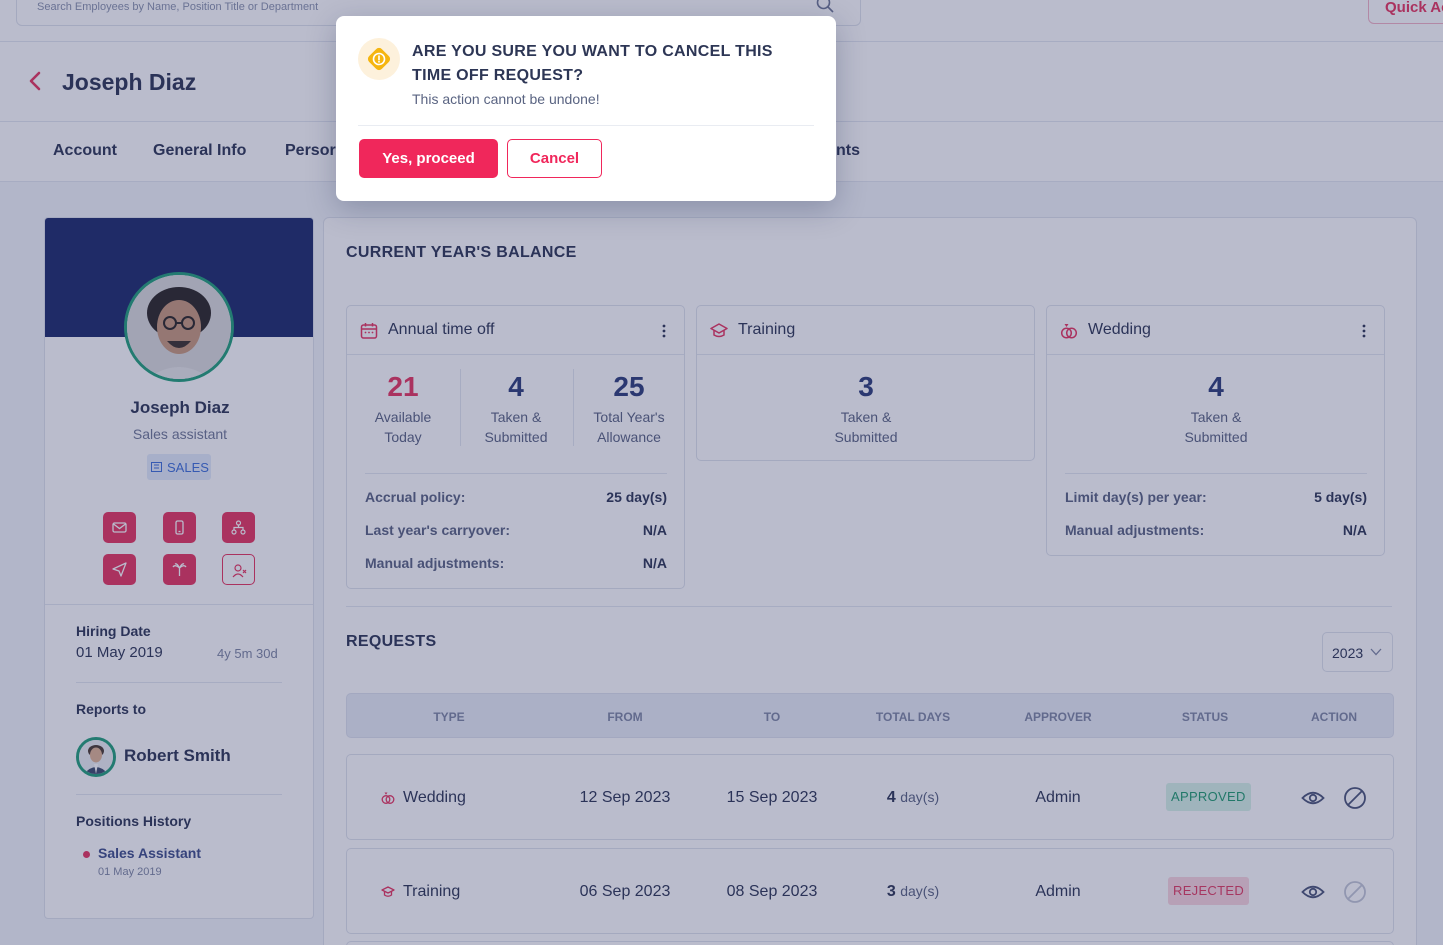  I want to click on calendar-icon, so click(369, 331).